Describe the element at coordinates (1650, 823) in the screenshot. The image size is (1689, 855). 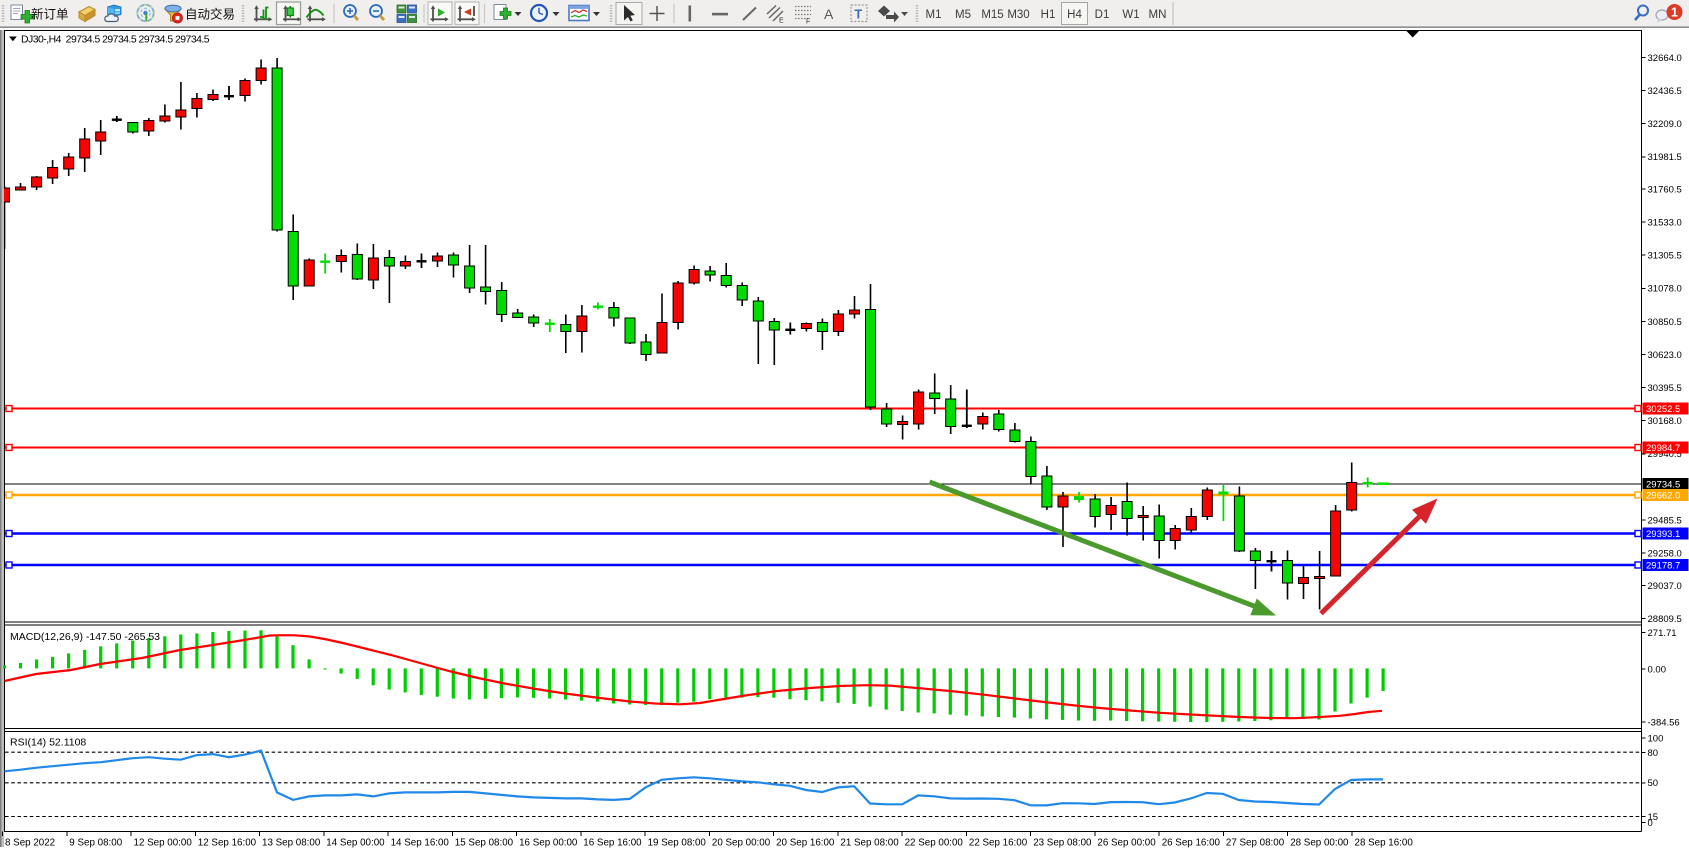
I see `svg-text: 0` at that location.